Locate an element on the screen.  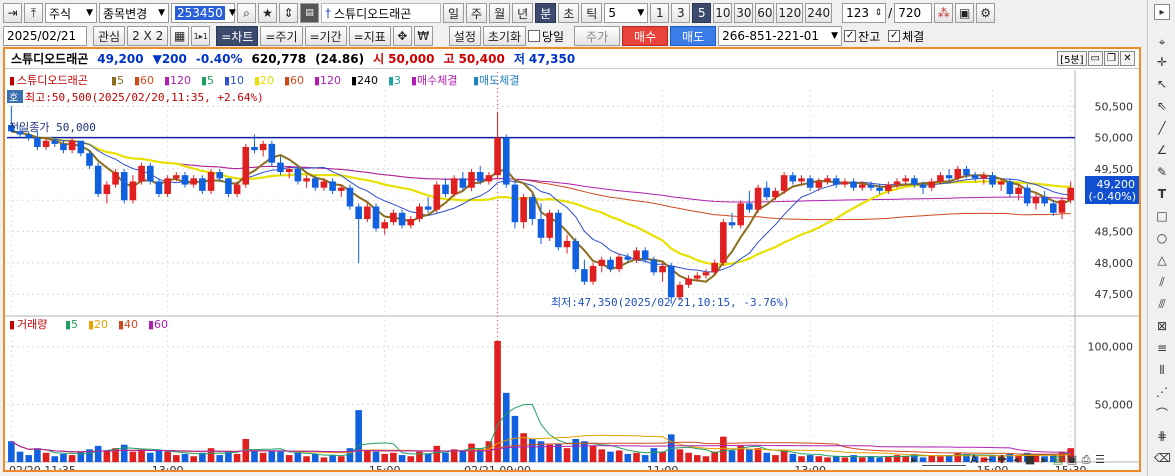
tab-period: =주기 is located at coordinates (281, 36).